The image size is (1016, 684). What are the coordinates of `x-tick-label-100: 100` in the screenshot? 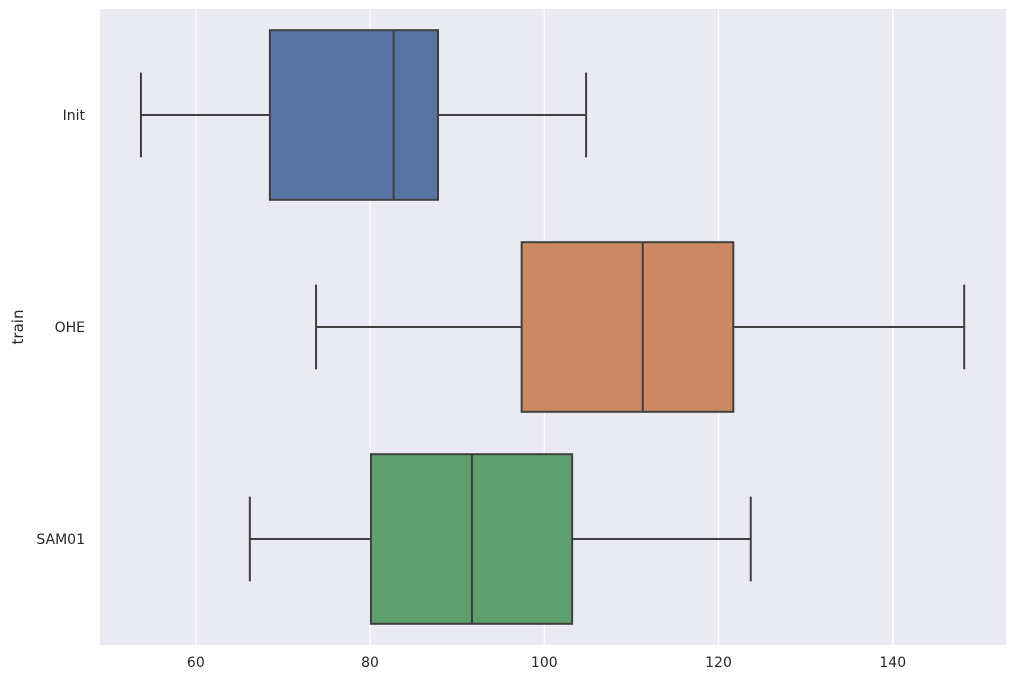 It's located at (544, 663).